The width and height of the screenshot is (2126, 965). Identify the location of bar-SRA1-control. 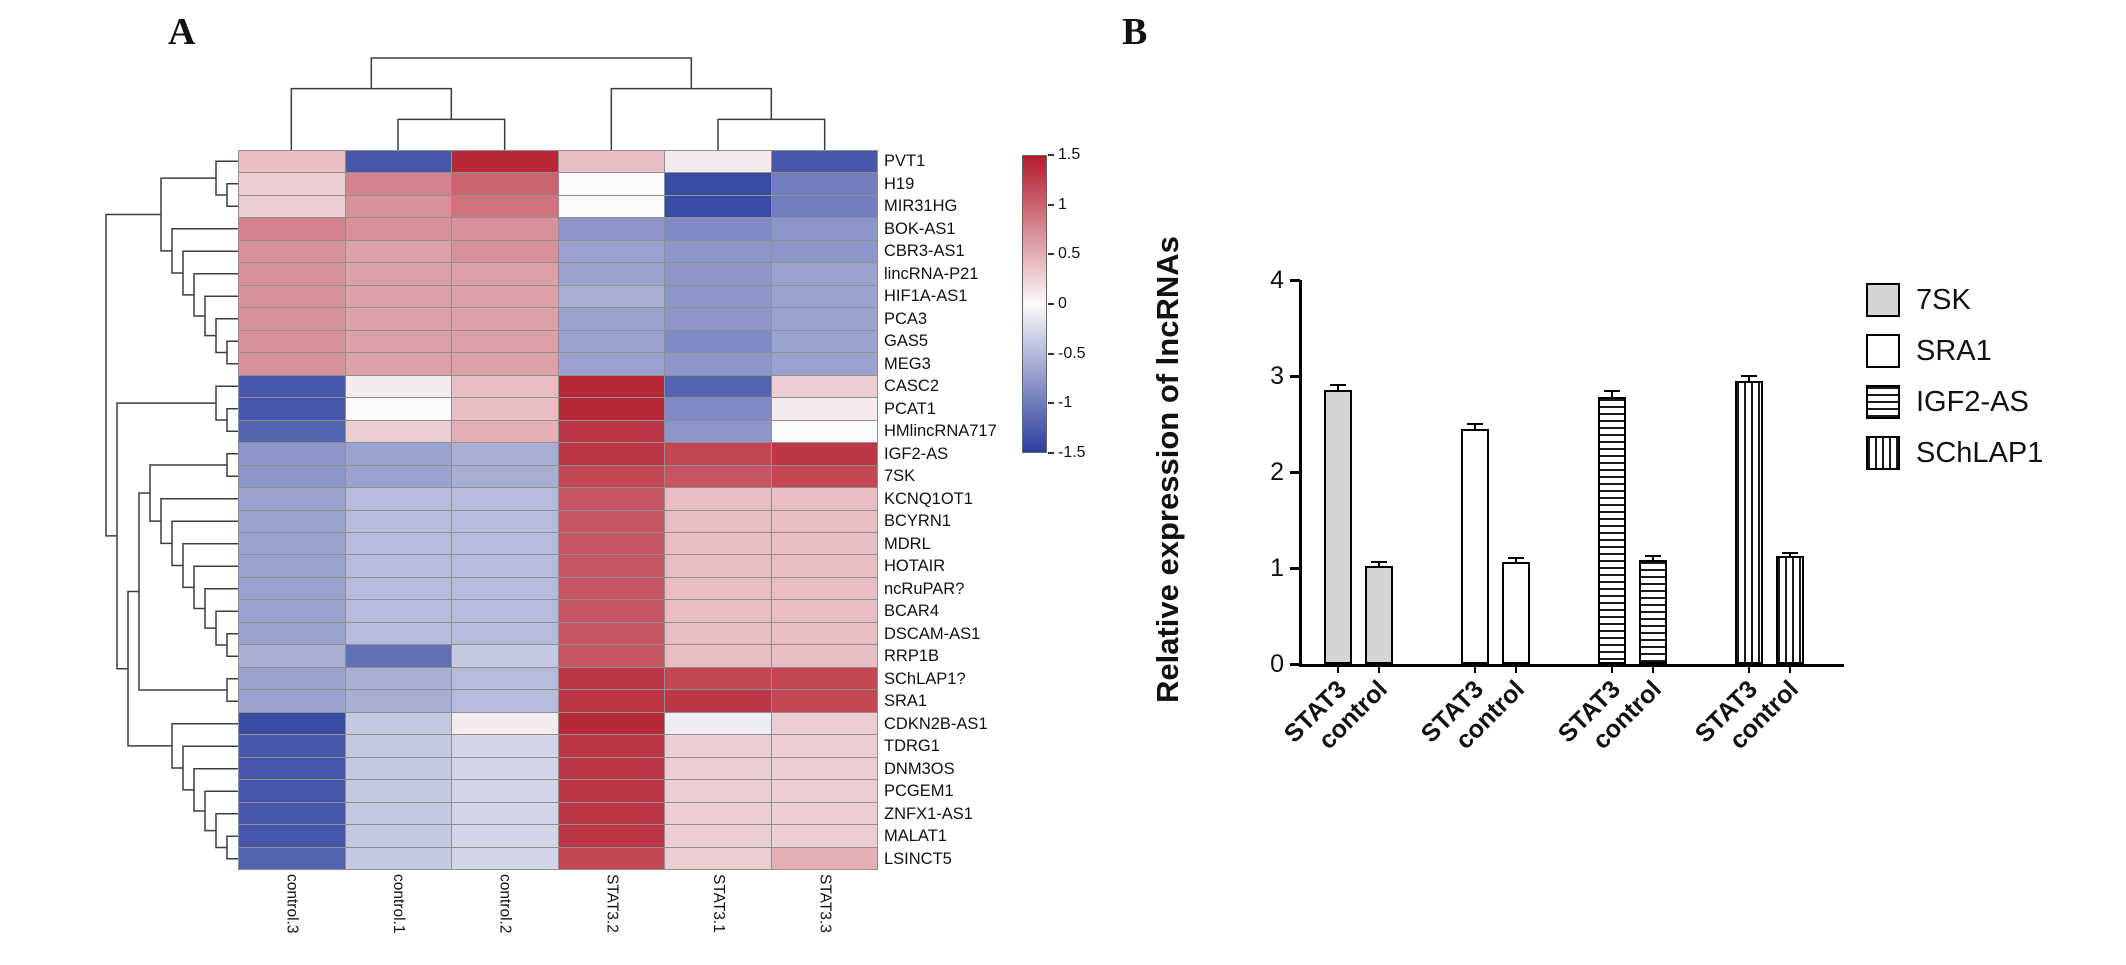
(1516, 613).